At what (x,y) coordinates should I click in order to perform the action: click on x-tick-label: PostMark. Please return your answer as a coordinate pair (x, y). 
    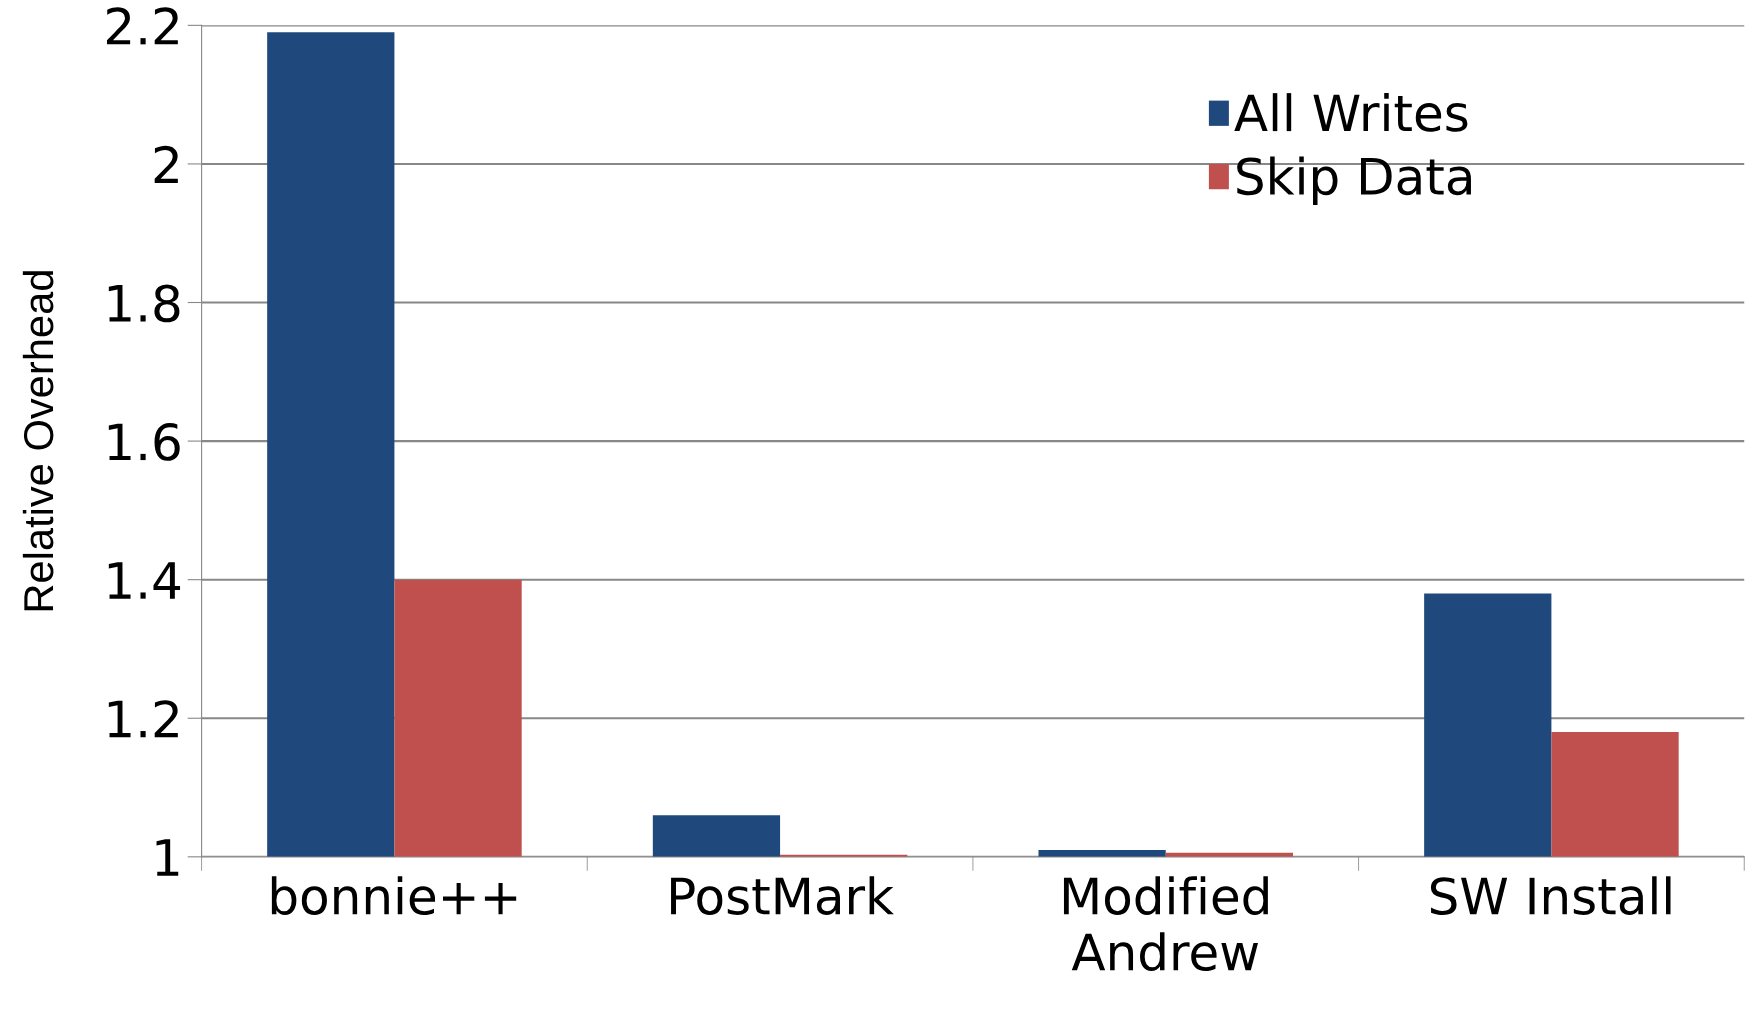
    Looking at the image, I should click on (782, 895).